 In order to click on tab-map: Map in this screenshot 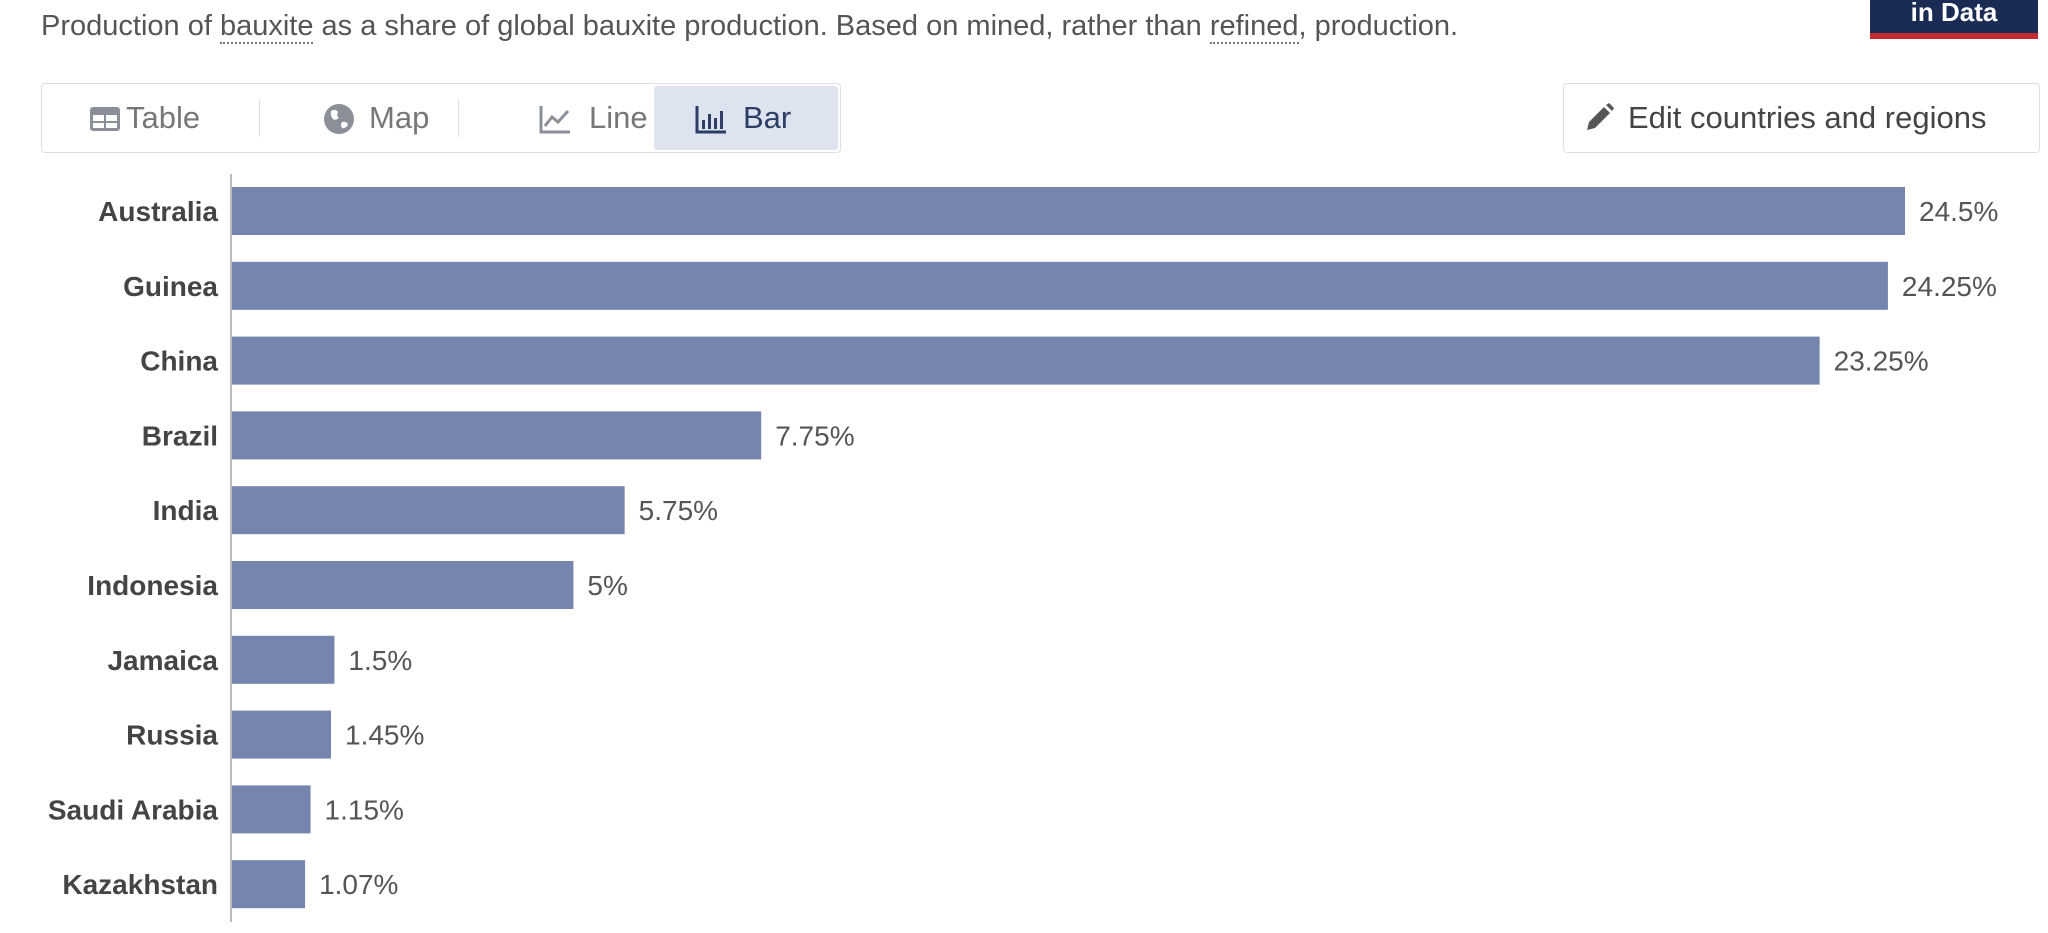, I will do `click(382, 118)`.